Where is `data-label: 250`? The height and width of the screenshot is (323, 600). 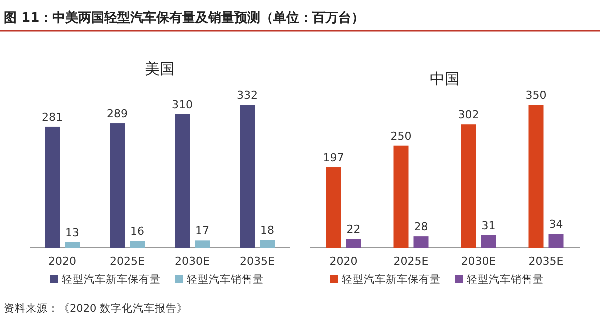
data-label: 250 is located at coordinates (401, 136).